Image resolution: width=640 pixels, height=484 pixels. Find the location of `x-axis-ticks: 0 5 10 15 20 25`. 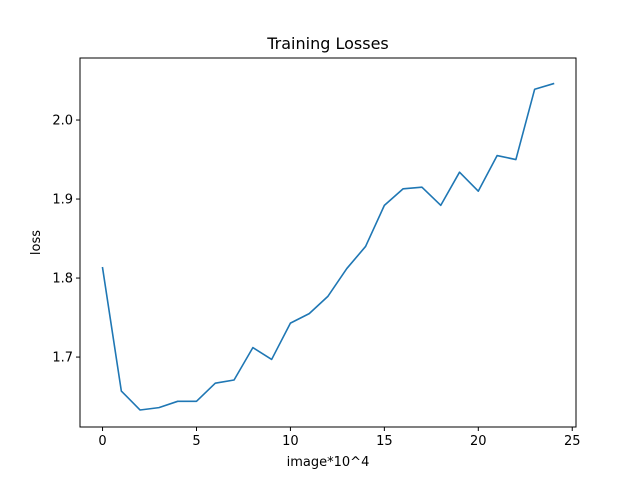

x-axis-ticks: 0 5 10 15 20 25 is located at coordinates (339, 438).